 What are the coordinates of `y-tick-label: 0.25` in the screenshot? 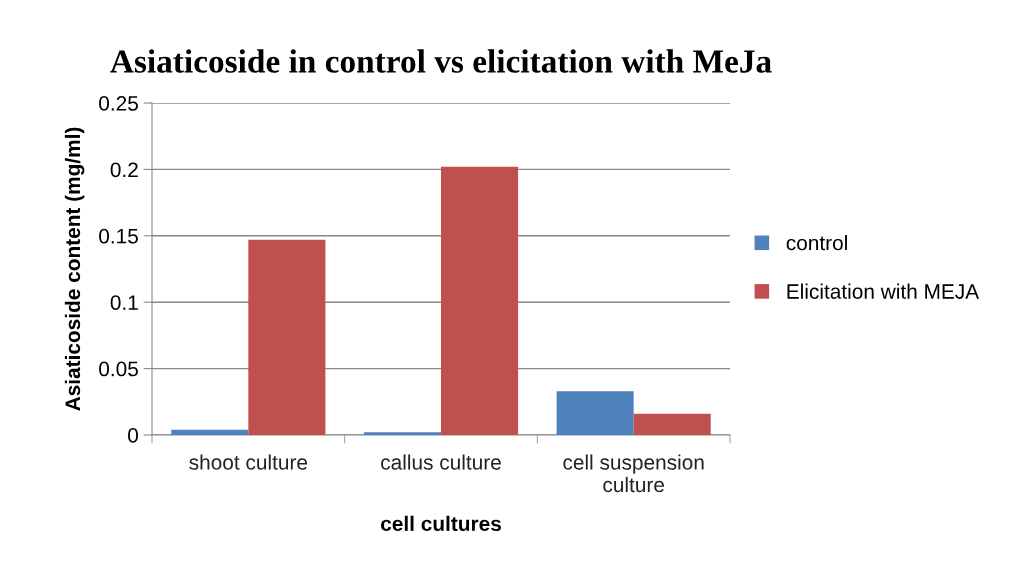 It's located at (118, 103).